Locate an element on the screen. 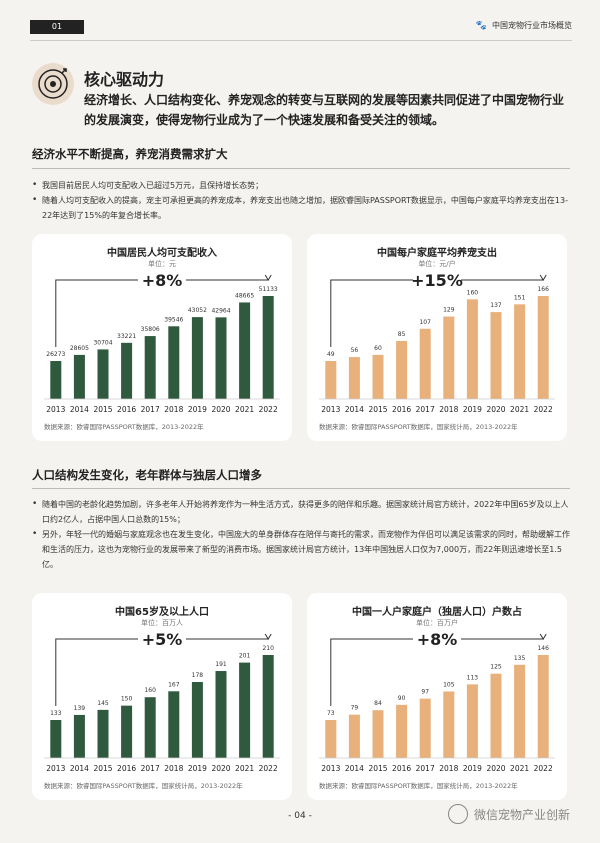  data-label: 51133 is located at coordinates (268, 289).